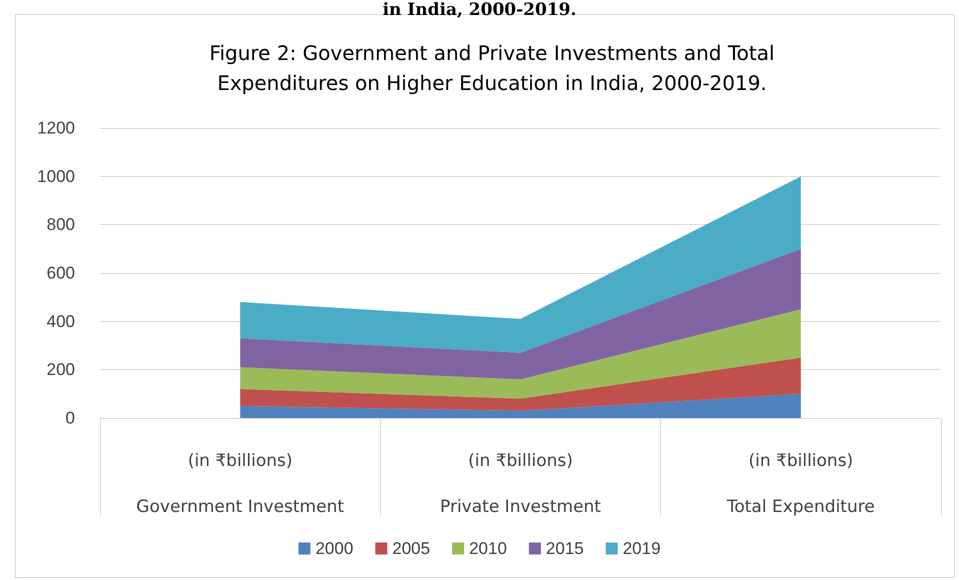 The image size is (959, 580). What do you see at coordinates (240, 484) in the screenshot?
I see `category-label: (in ₹billions) Government Investment` at bounding box center [240, 484].